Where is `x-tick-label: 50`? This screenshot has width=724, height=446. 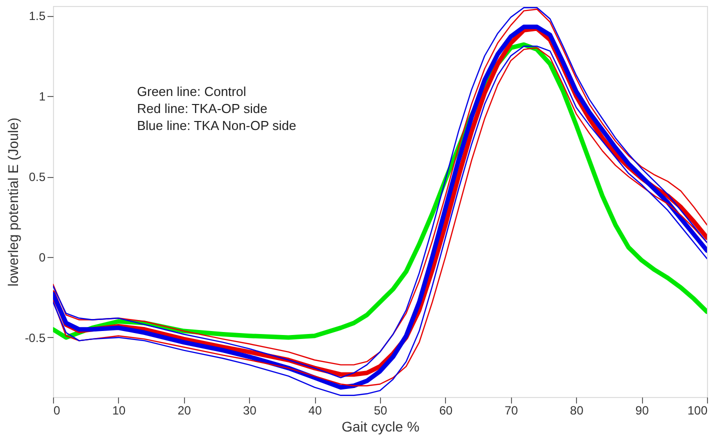
x-tick-label: 50 is located at coordinates (381, 411).